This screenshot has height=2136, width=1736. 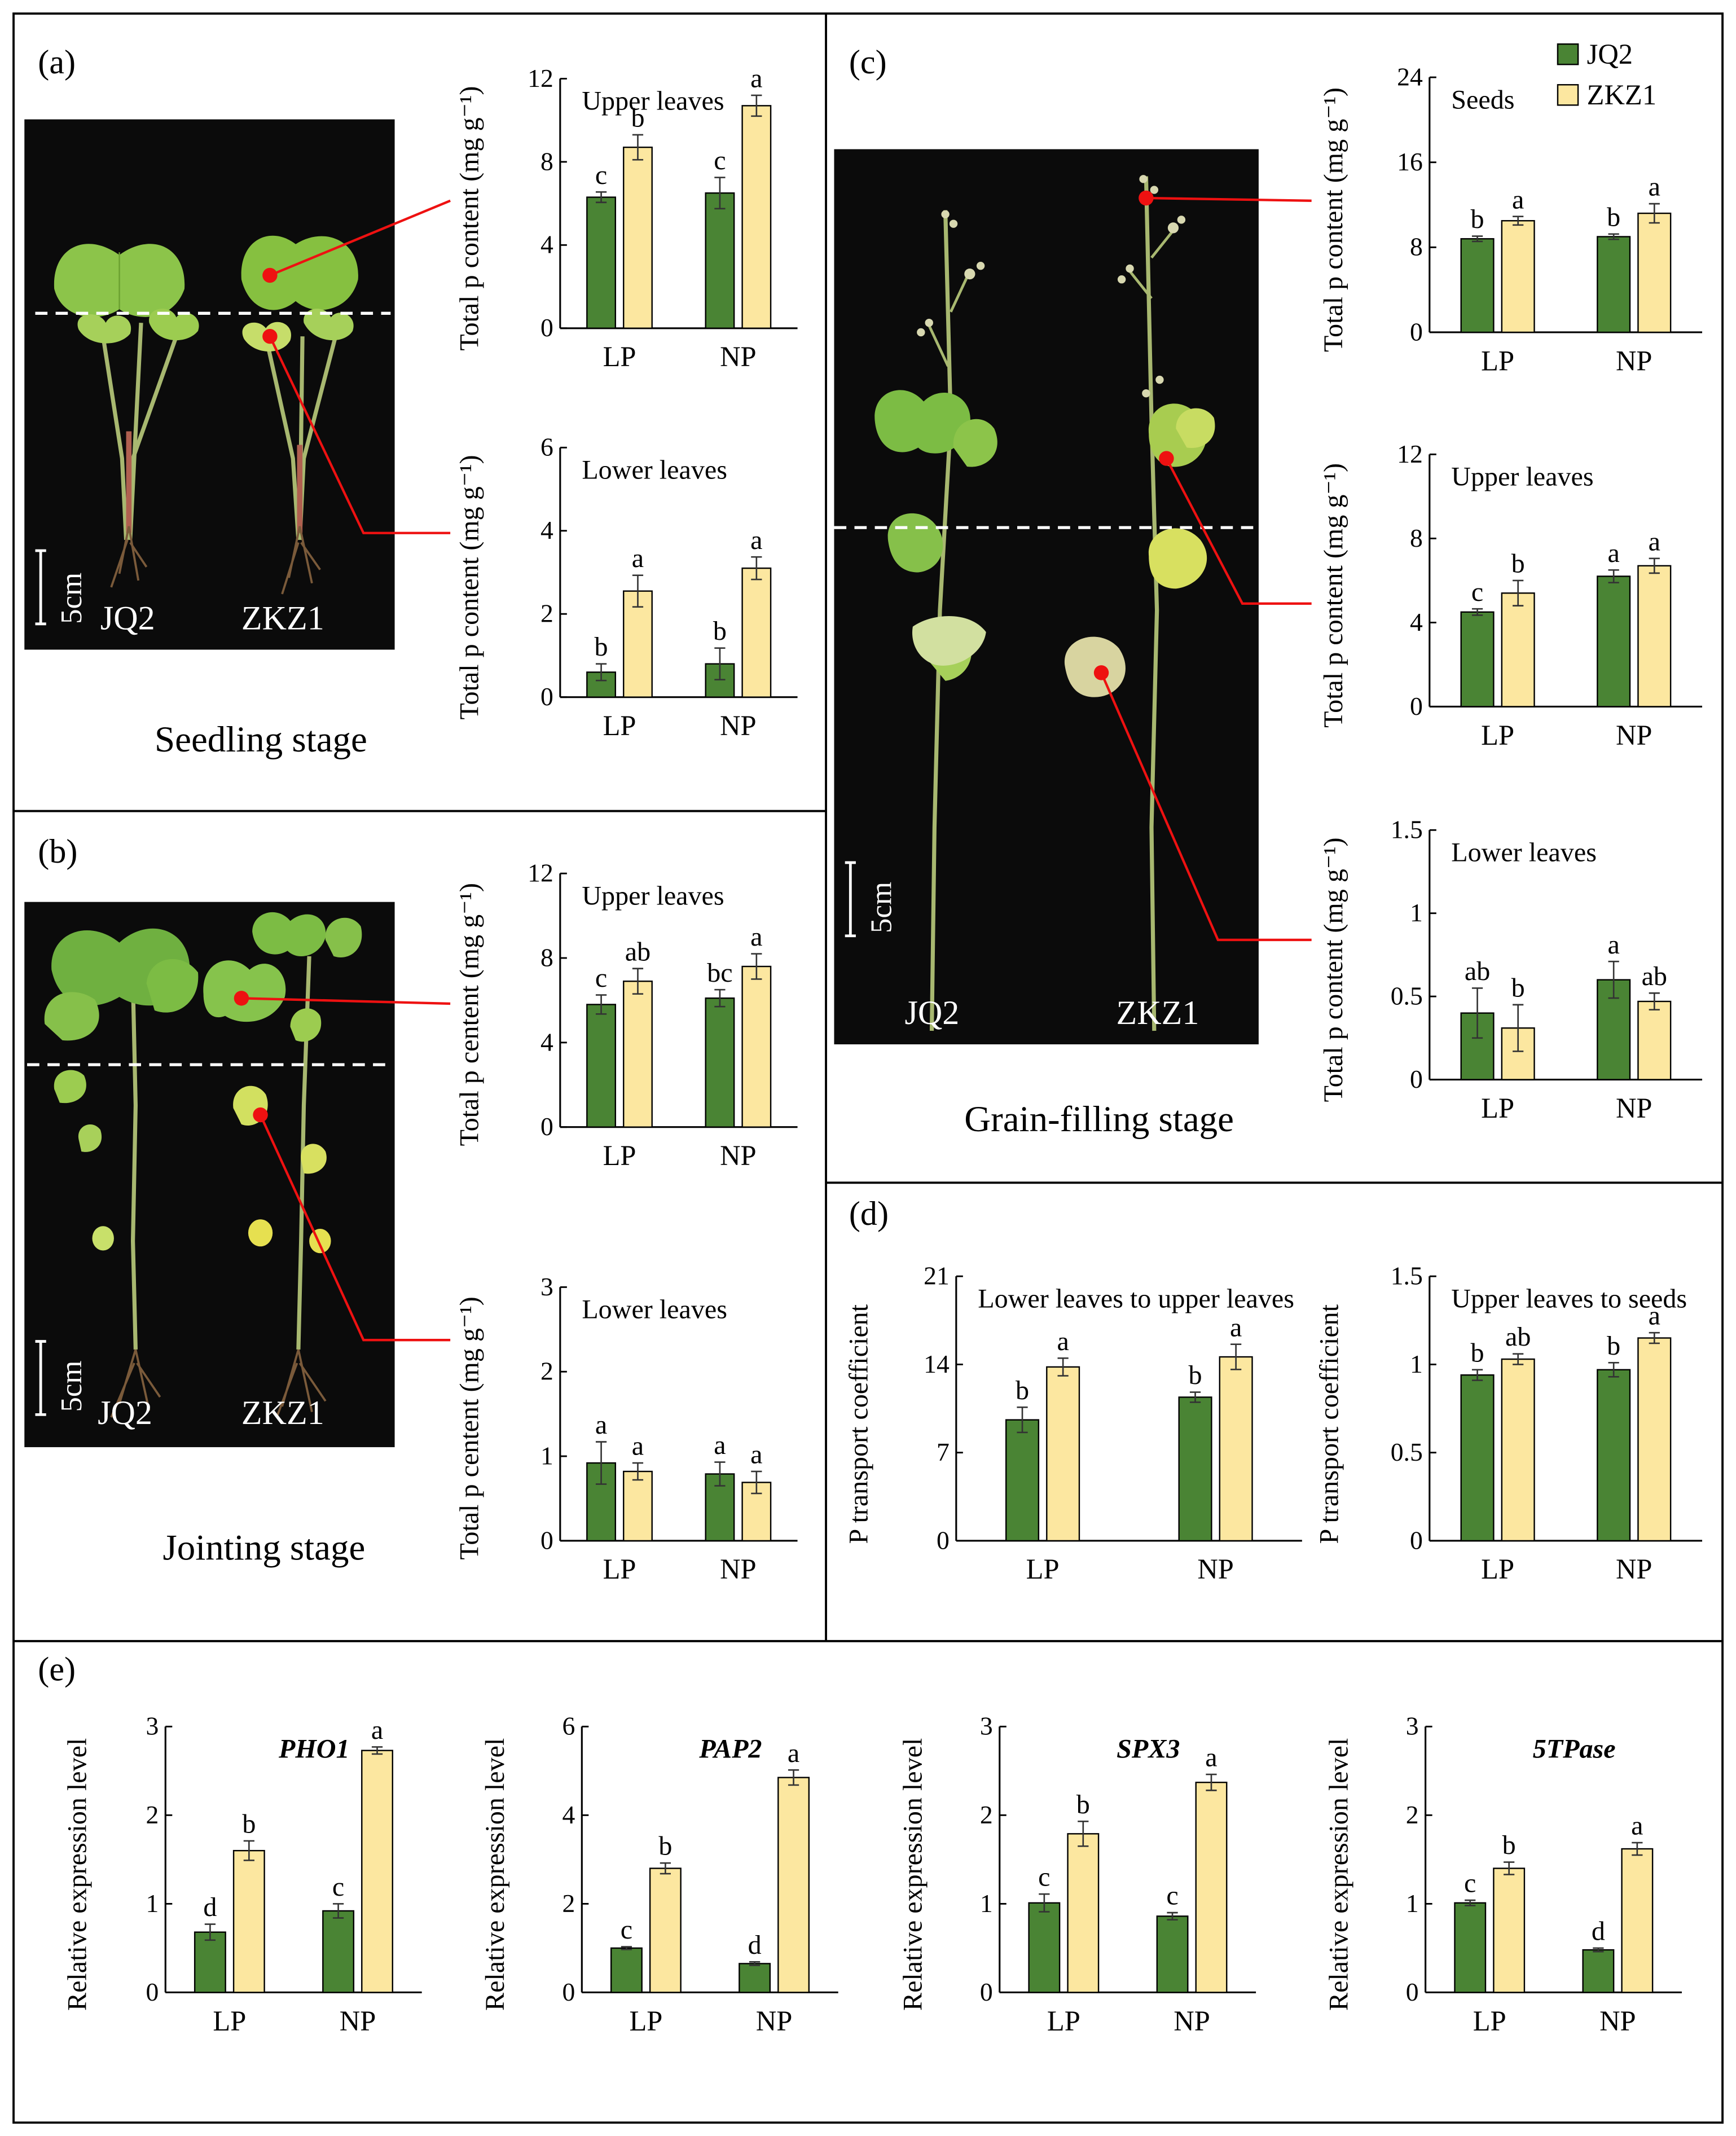 I want to click on chart-e-5tpase: 0 1 2 3 5TPase cb LP d a NP, so click(x=1544, y=1874).